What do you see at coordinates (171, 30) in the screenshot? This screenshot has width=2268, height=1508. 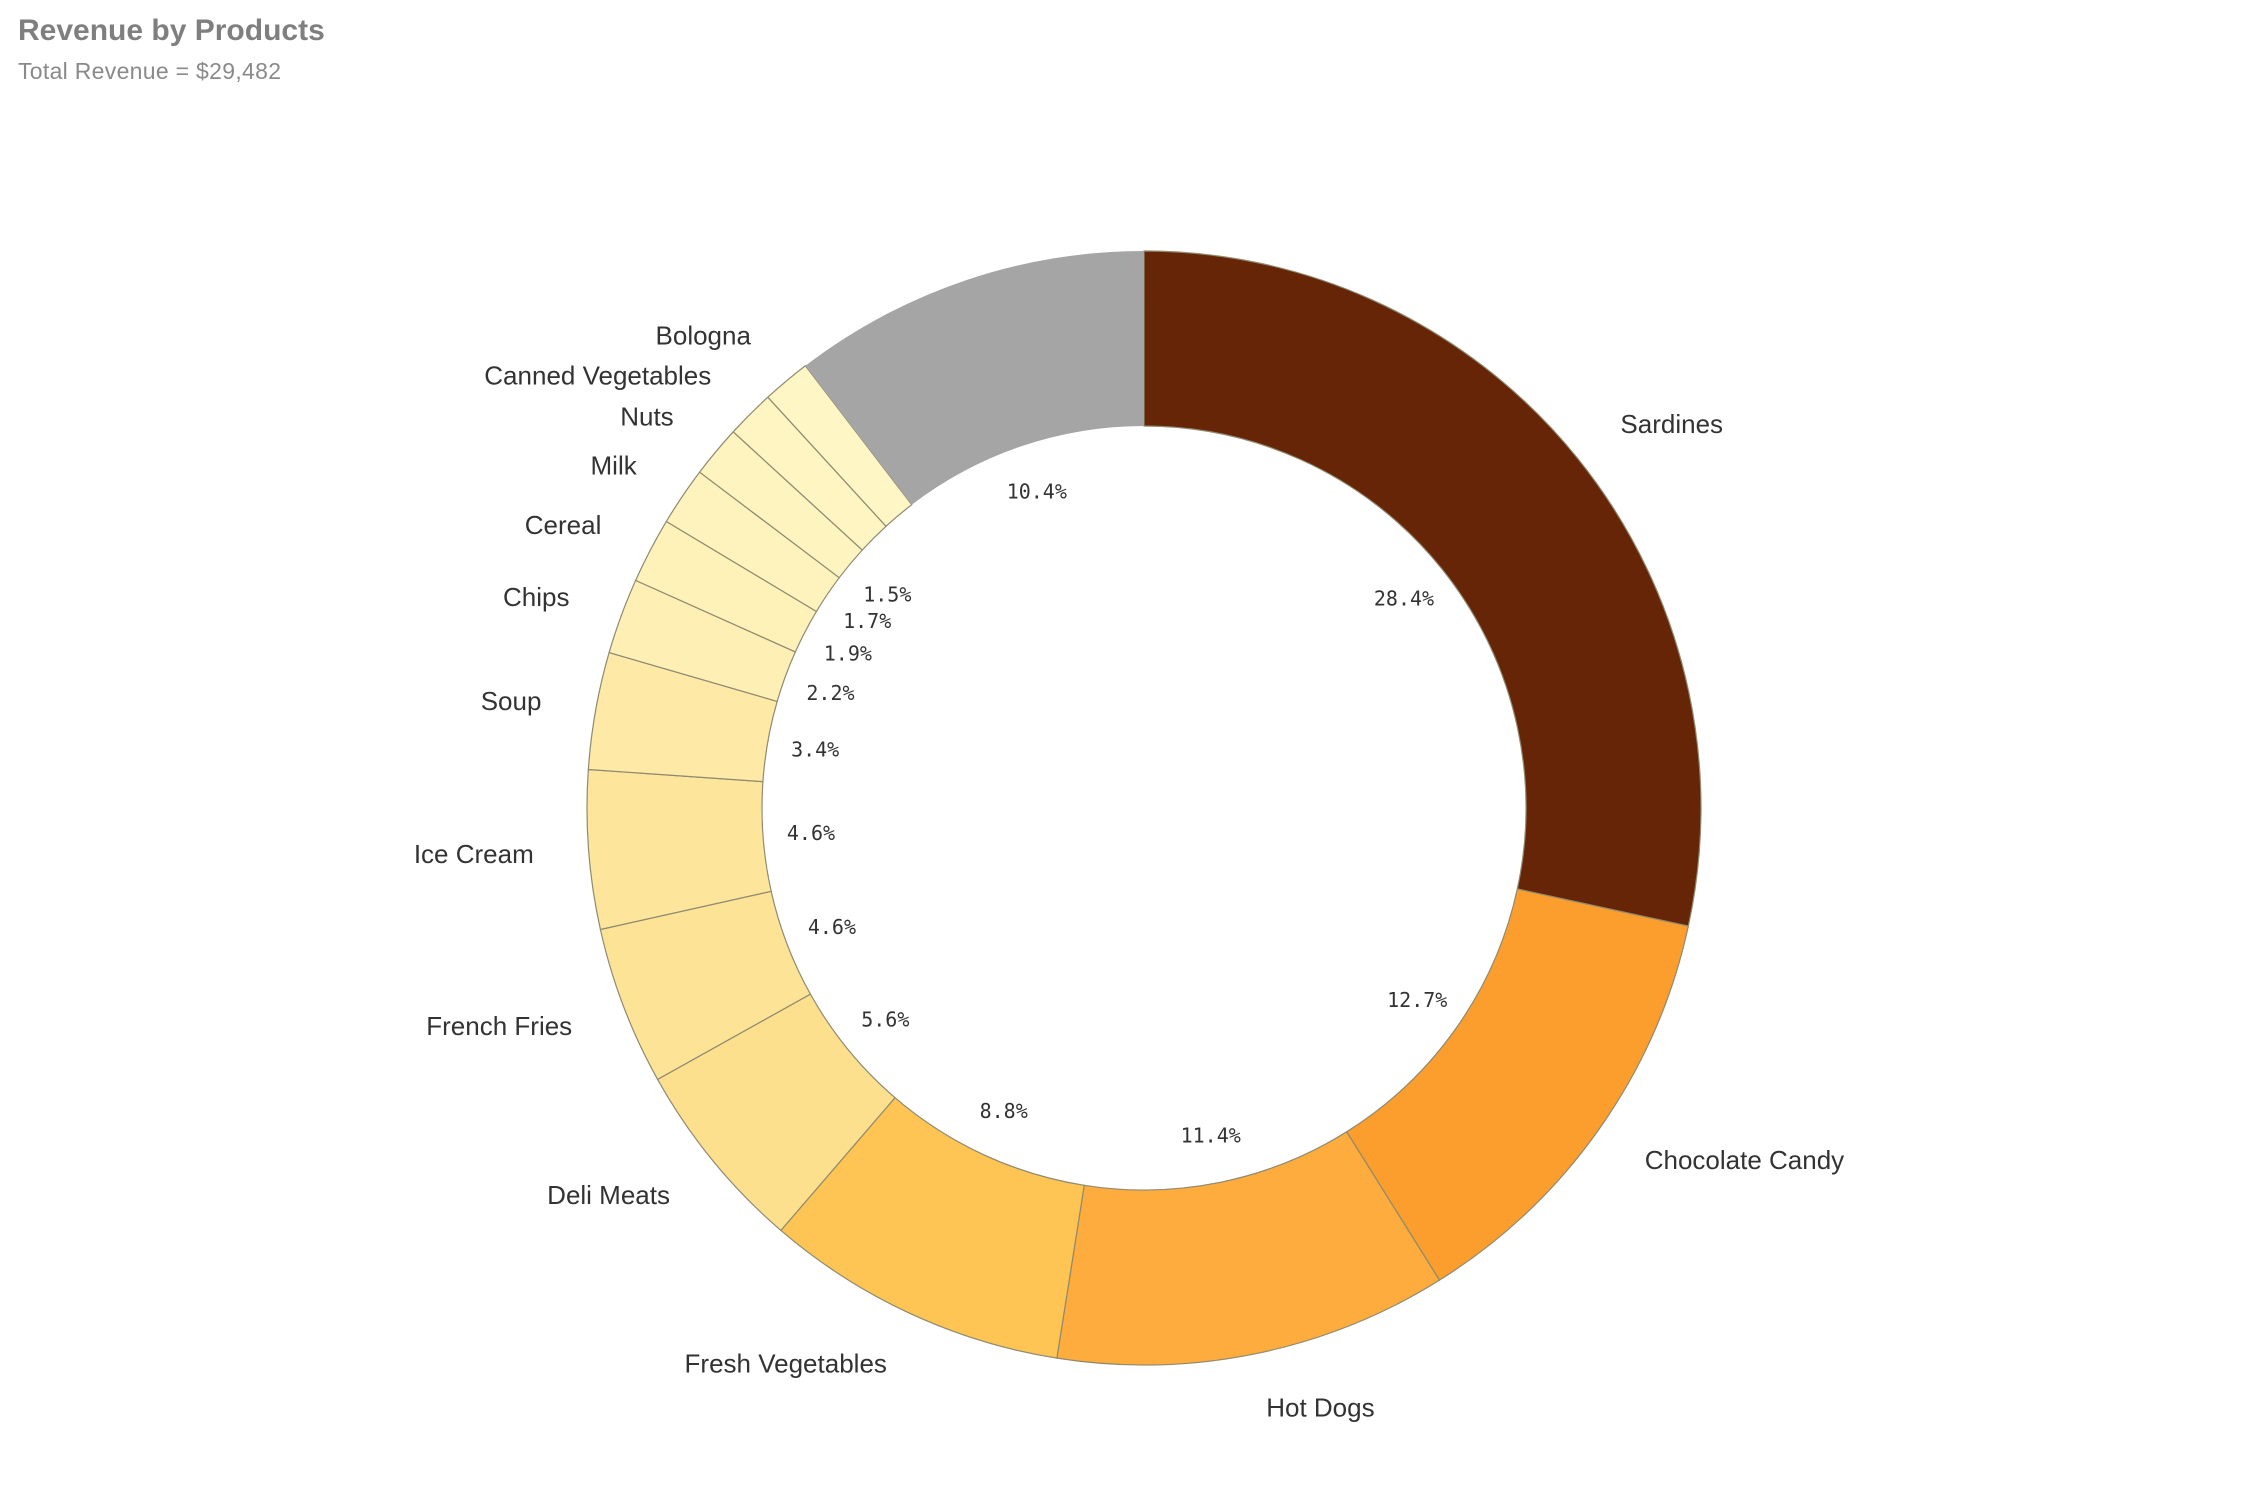 I see `chart-title: Revenue by Products` at bounding box center [171, 30].